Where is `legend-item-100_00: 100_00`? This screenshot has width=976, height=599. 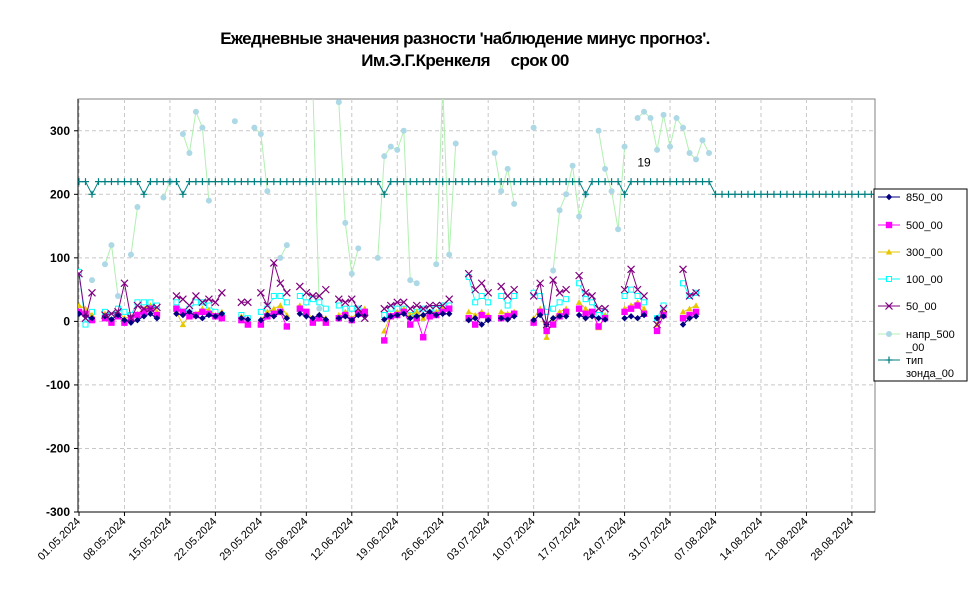 legend-item-100_00: 100_00 is located at coordinates (910, 280).